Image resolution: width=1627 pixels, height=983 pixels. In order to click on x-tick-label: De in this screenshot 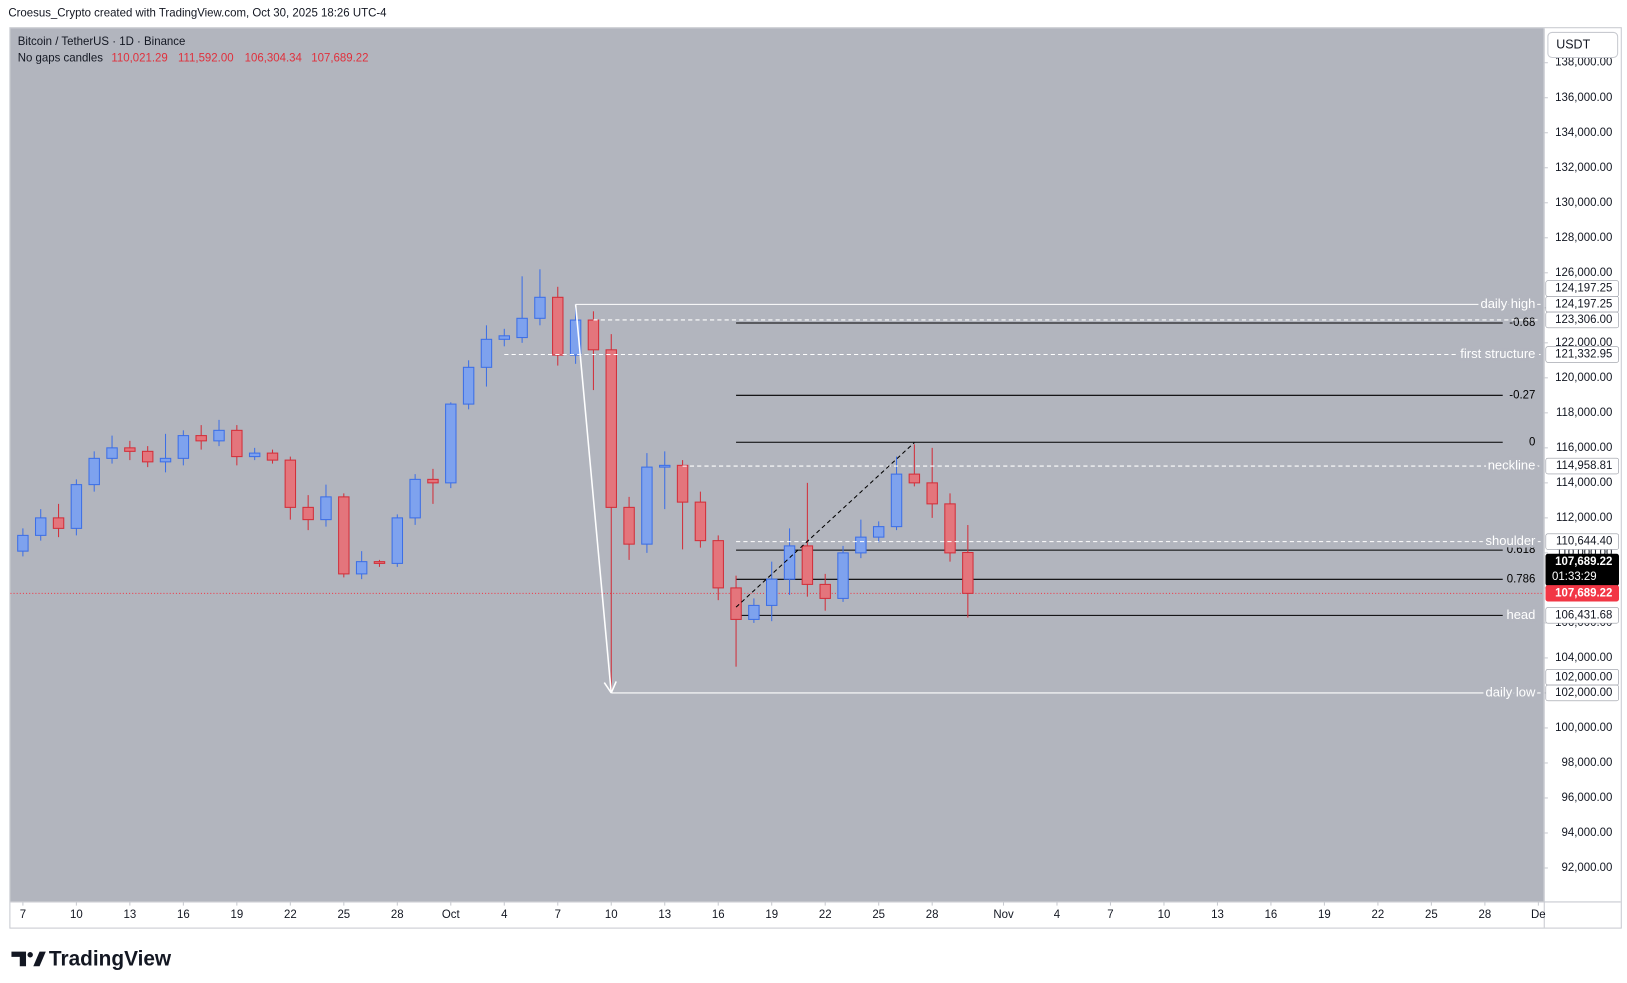, I will do `click(1538, 915)`.